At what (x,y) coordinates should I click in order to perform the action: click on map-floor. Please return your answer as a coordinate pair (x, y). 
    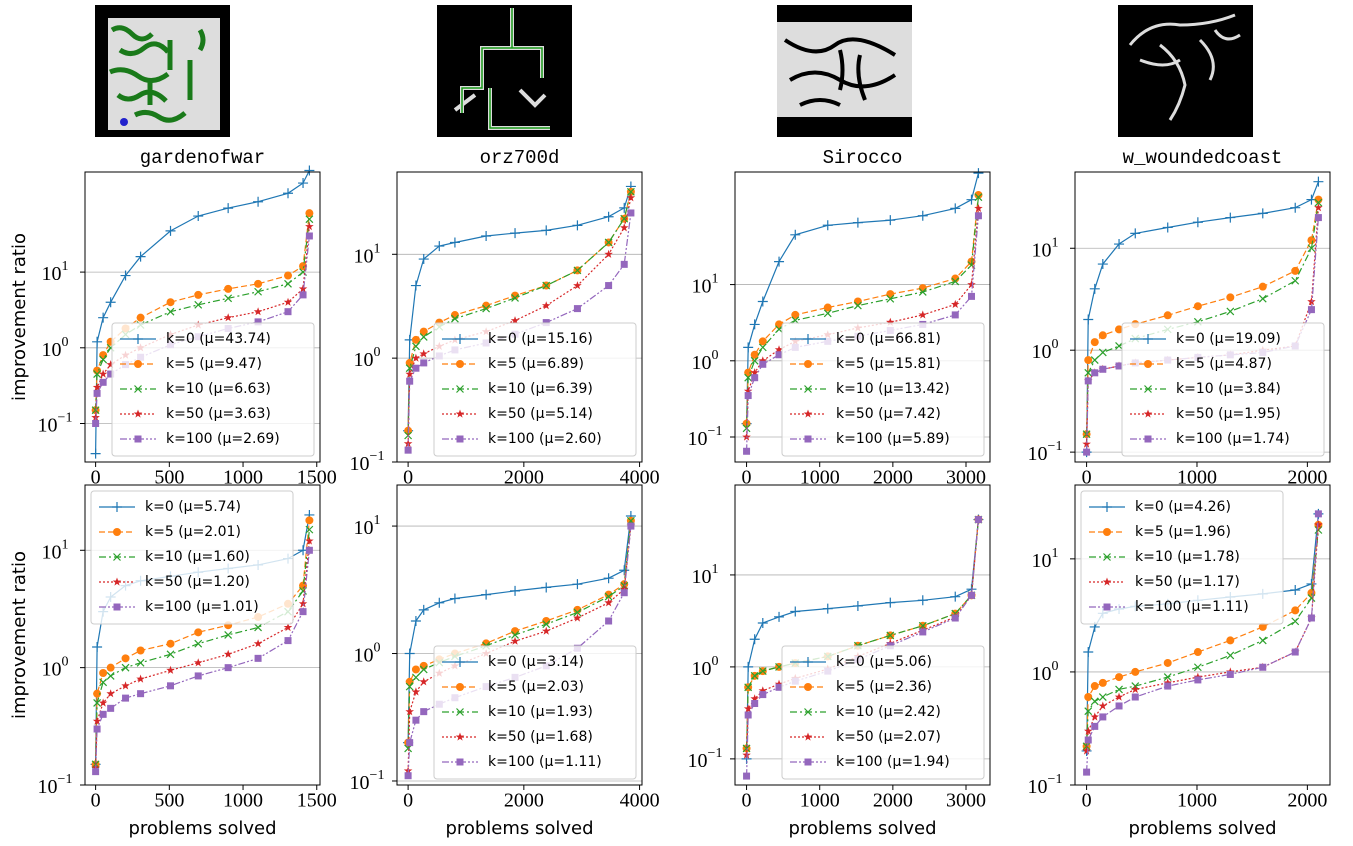
    Looking at the image, I should click on (844, 69).